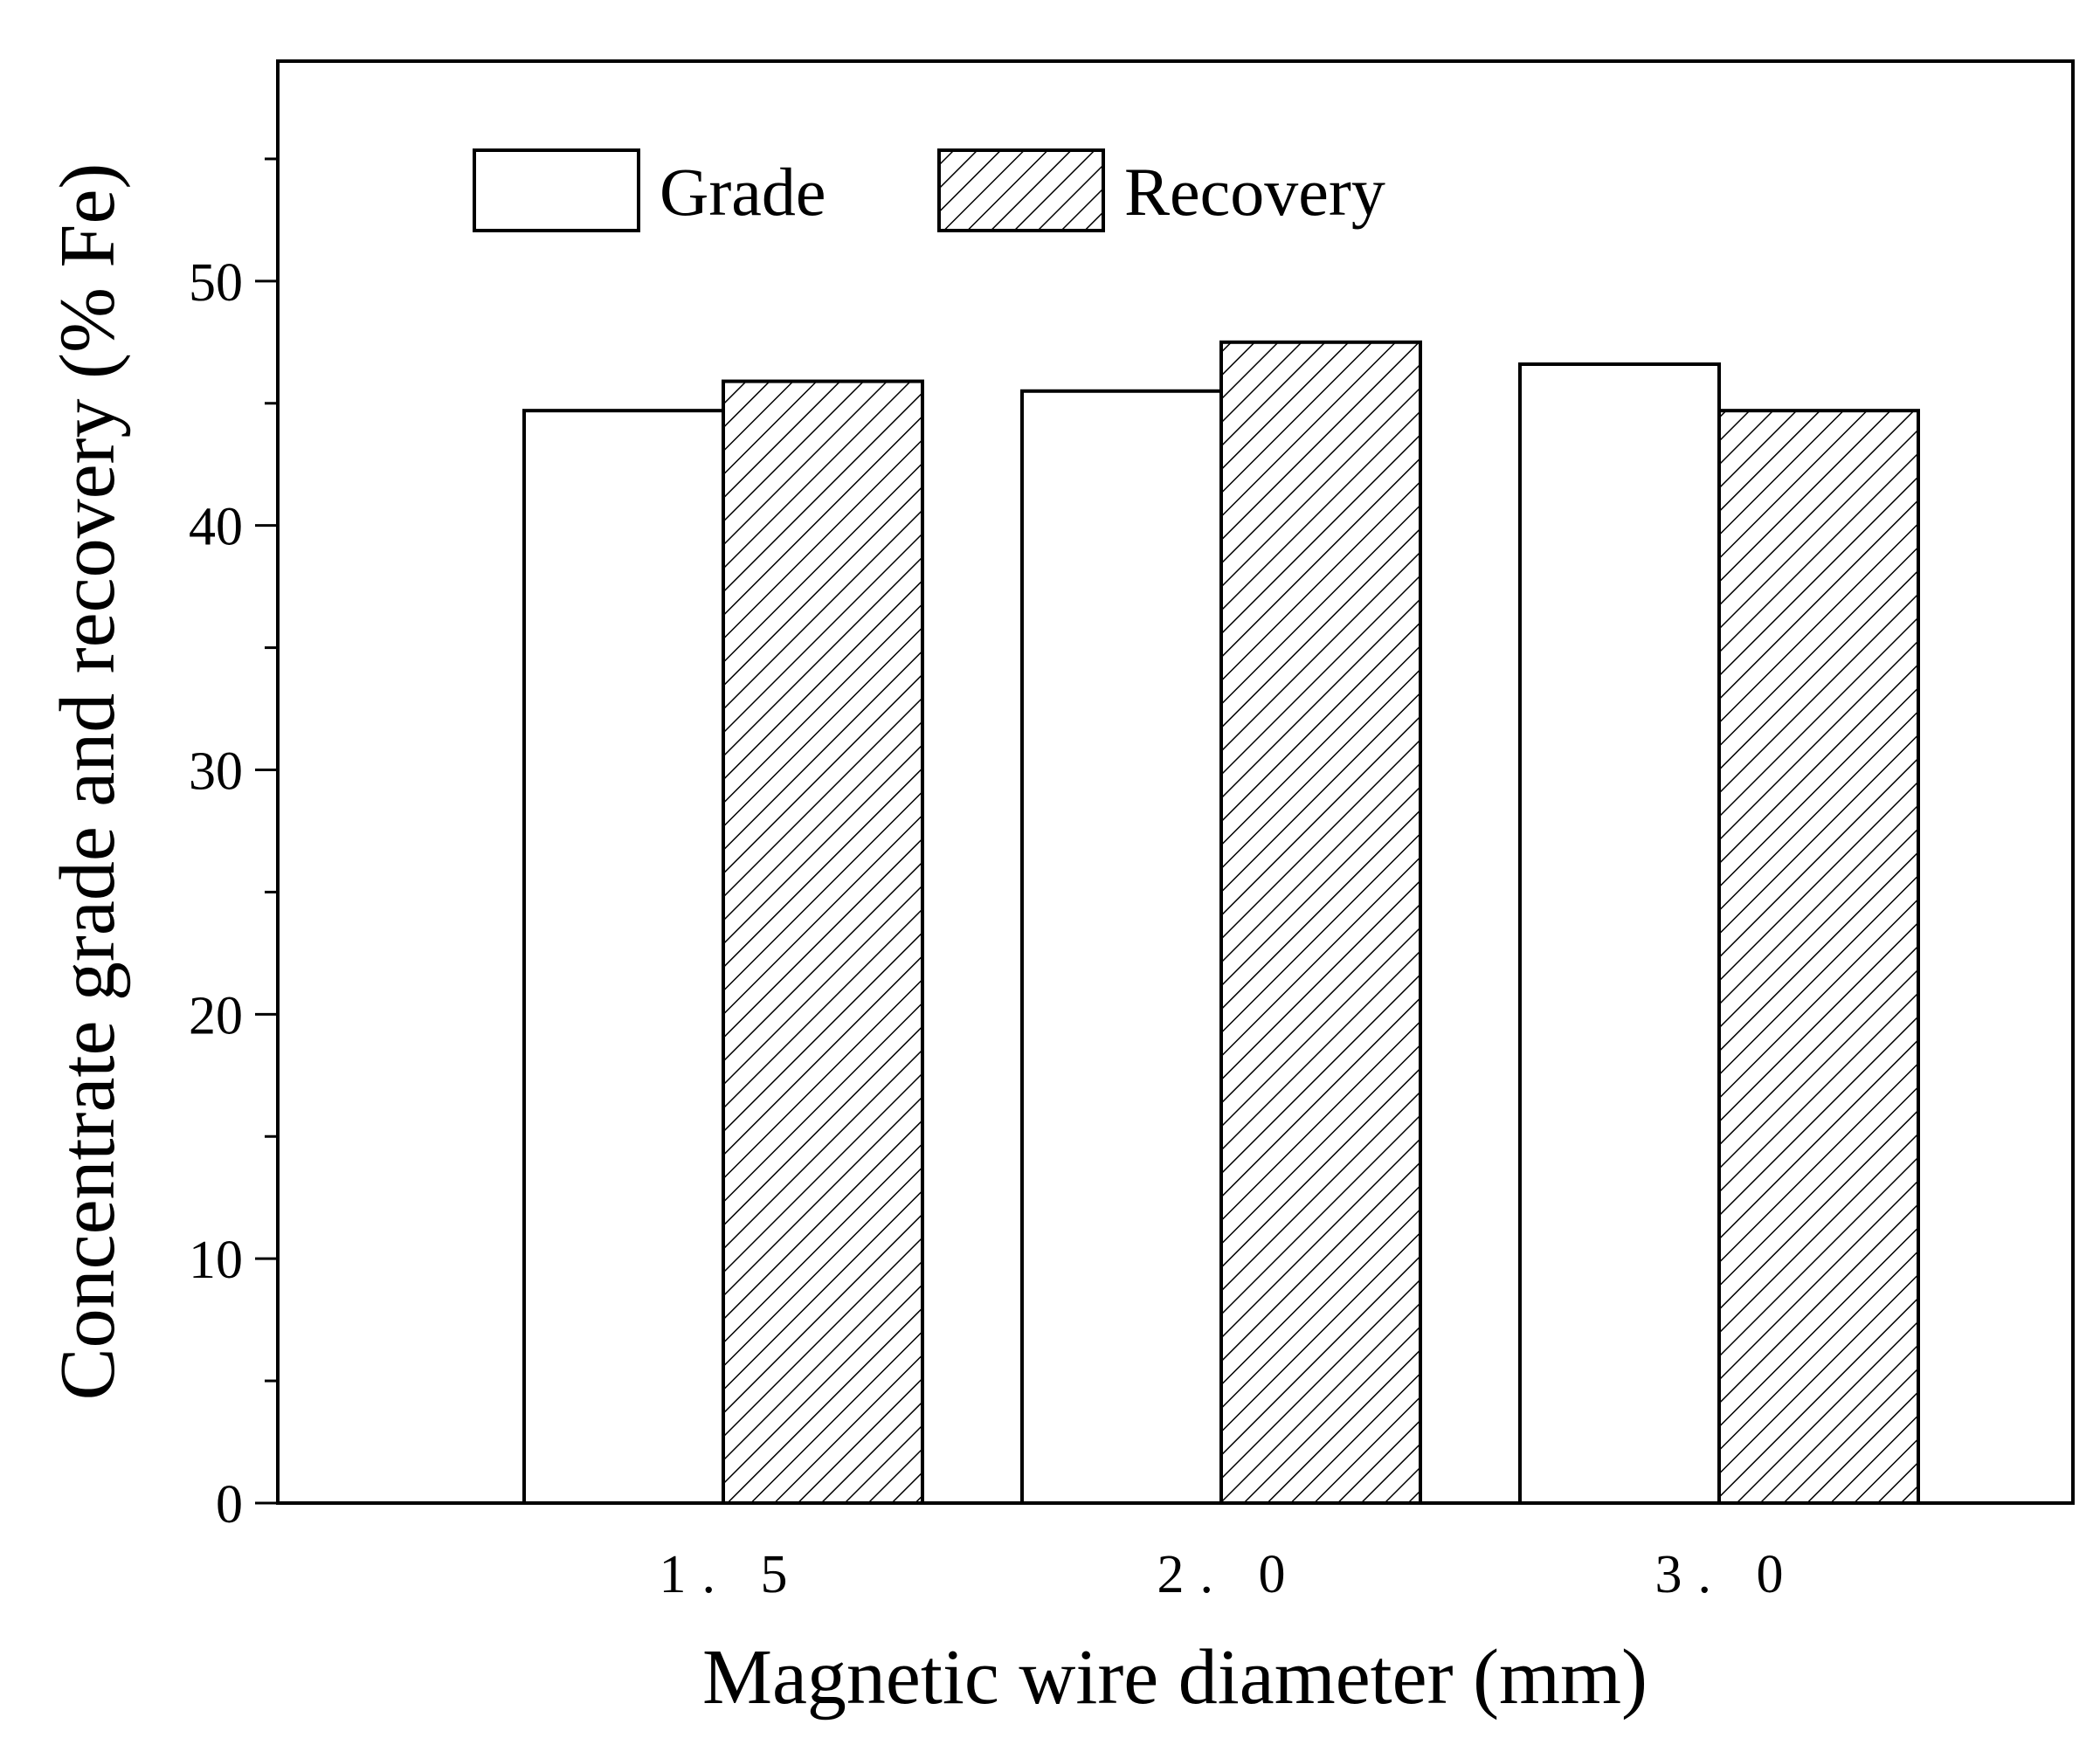 The height and width of the screenshot is (1738, 2100). What do you see at coordinates (1818, 957) in the screenshot?
I see `bar-recovery-3.0` at bounding box center [1818, 957].